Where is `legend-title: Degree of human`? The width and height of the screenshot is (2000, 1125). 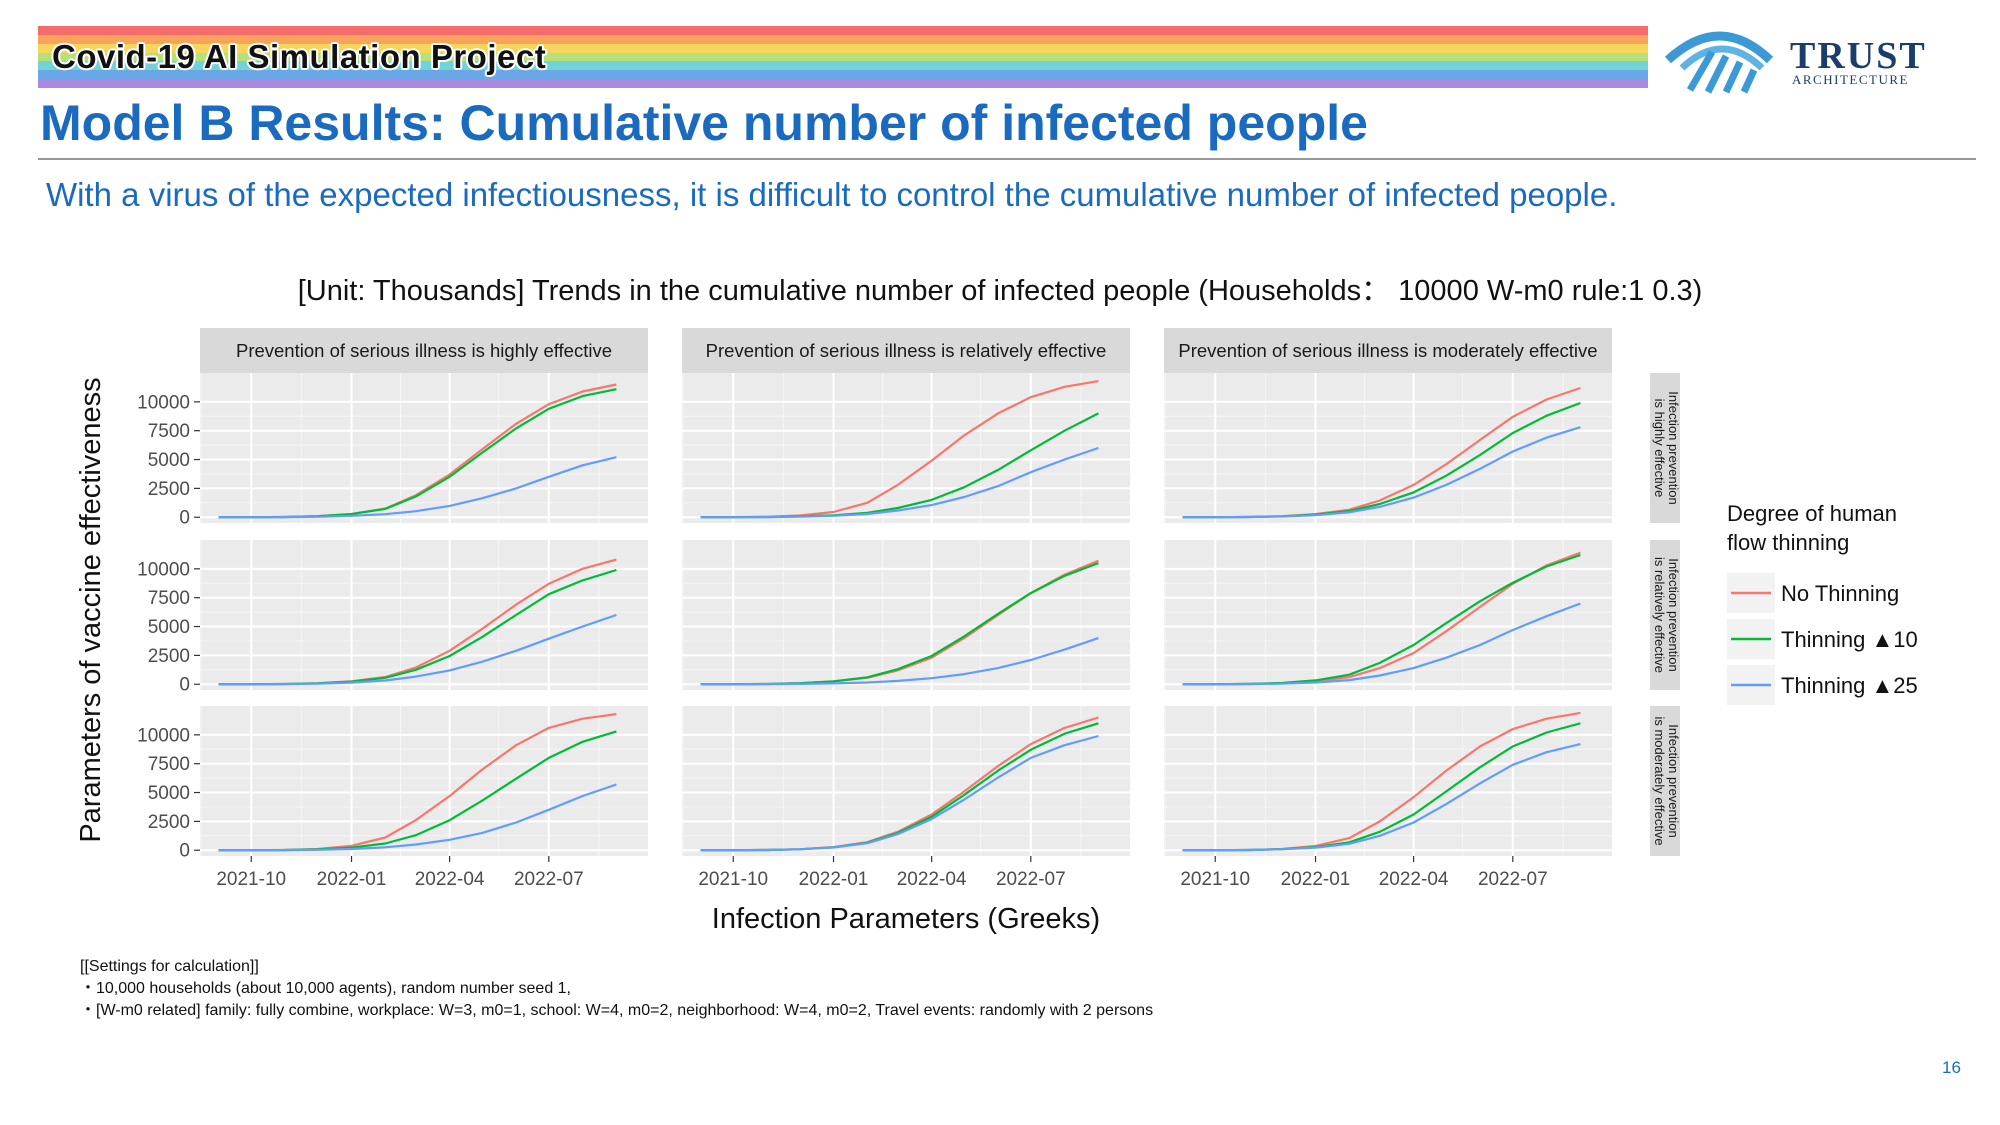
legend-title: Degree of human is located at coordinates (1812, 513).